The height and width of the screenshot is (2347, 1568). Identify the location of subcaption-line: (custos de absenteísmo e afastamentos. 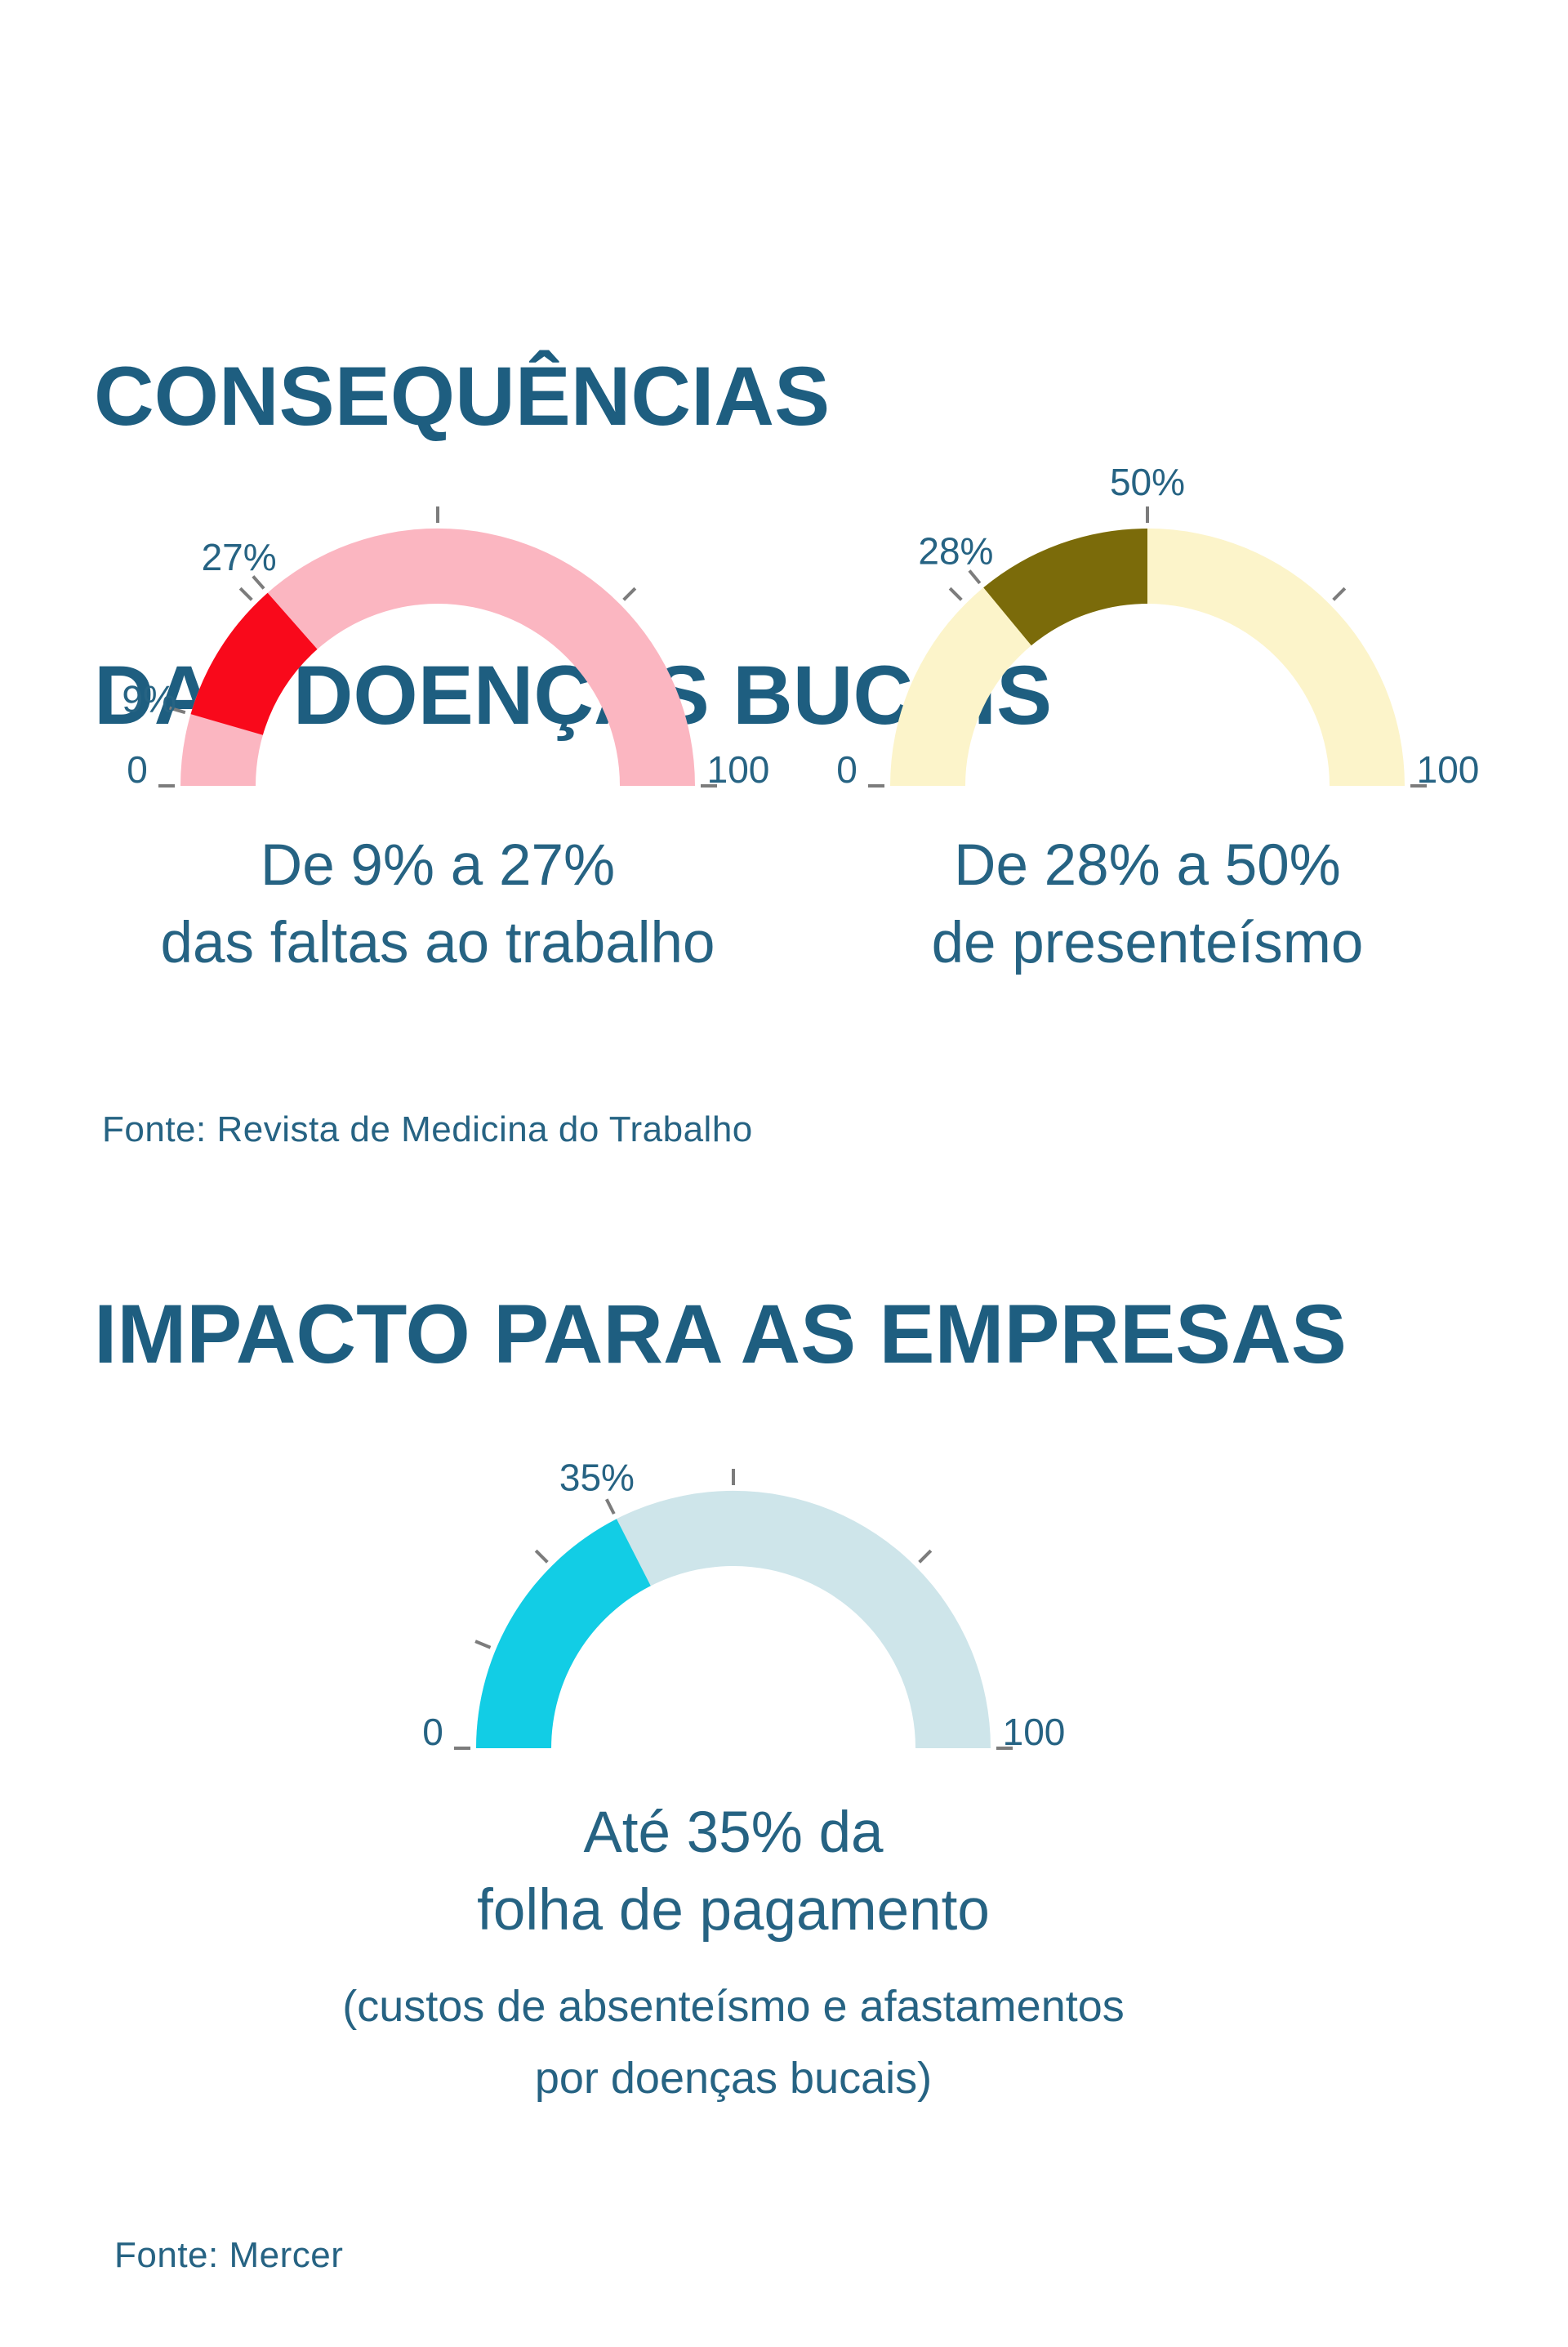
(733, 2007).